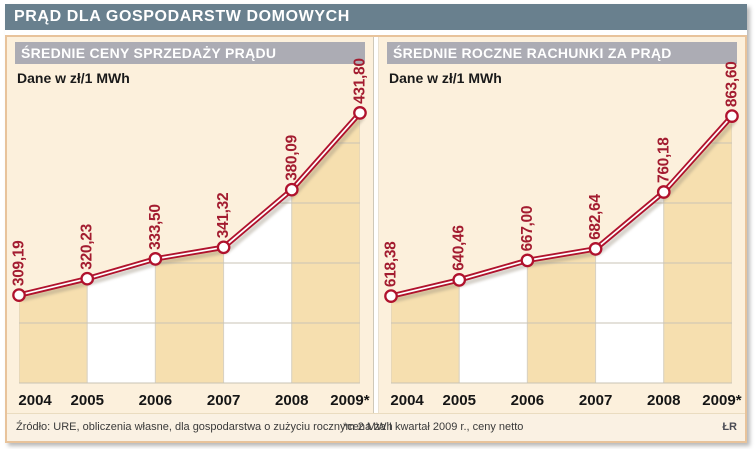 Image resolution: width=755 pixels, height=449 pixels. I want to click on value-label: 640,46, so click(459, 248).